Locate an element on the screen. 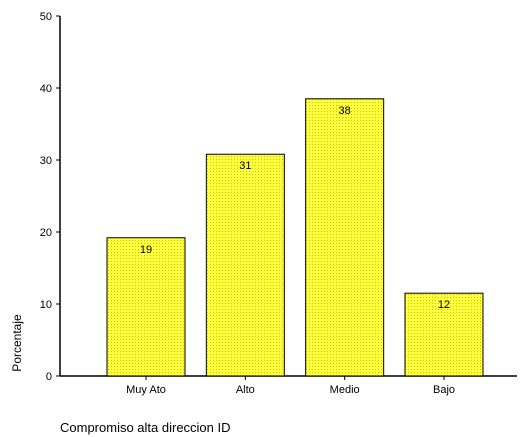 This screenshot has width=520, height=437. data-label: 38 is located at coordinates (345, 111).